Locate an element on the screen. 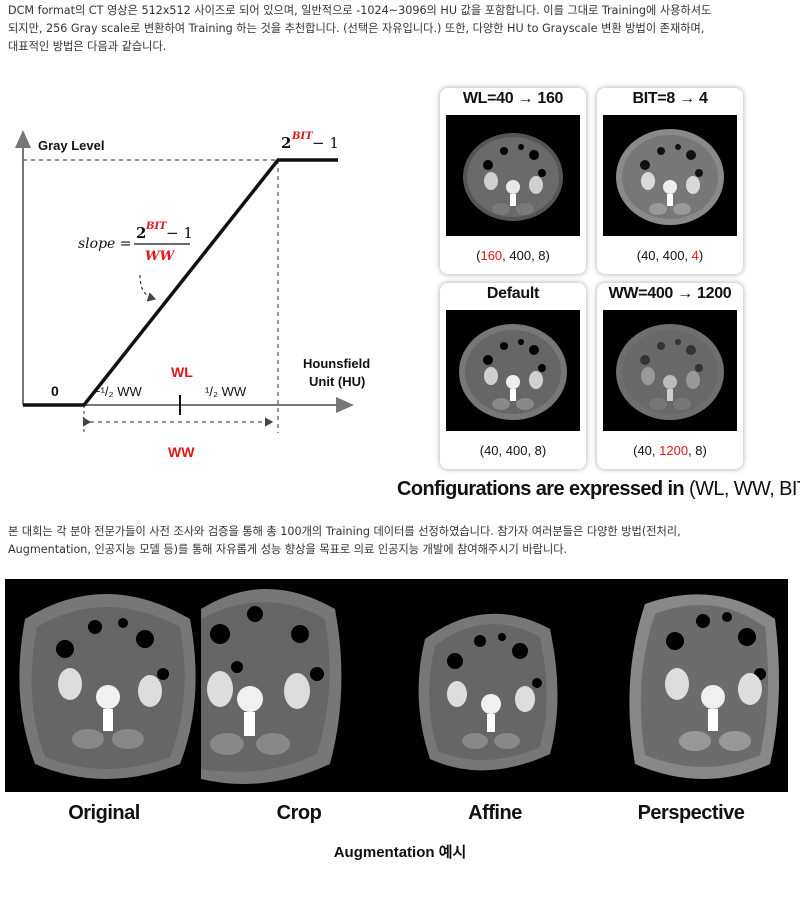 The width and height of the screenshot is (800, 900). top-value: 2 BIT − 1 is located at coordinates (310, 141).